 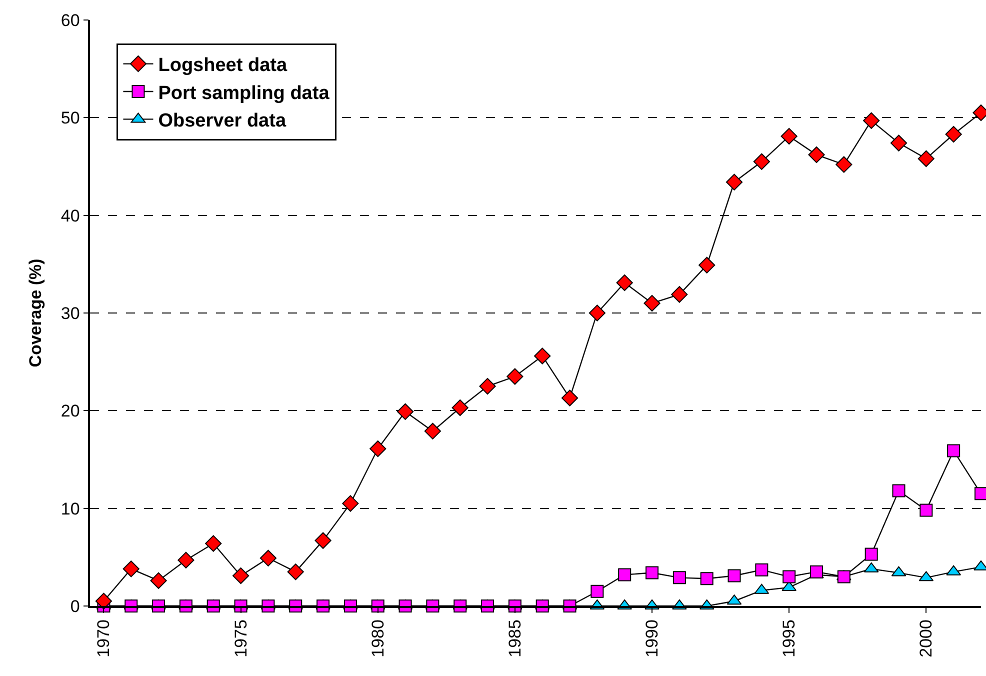 I want to click on y-tick-label: 50, so click(x=70, y=118).